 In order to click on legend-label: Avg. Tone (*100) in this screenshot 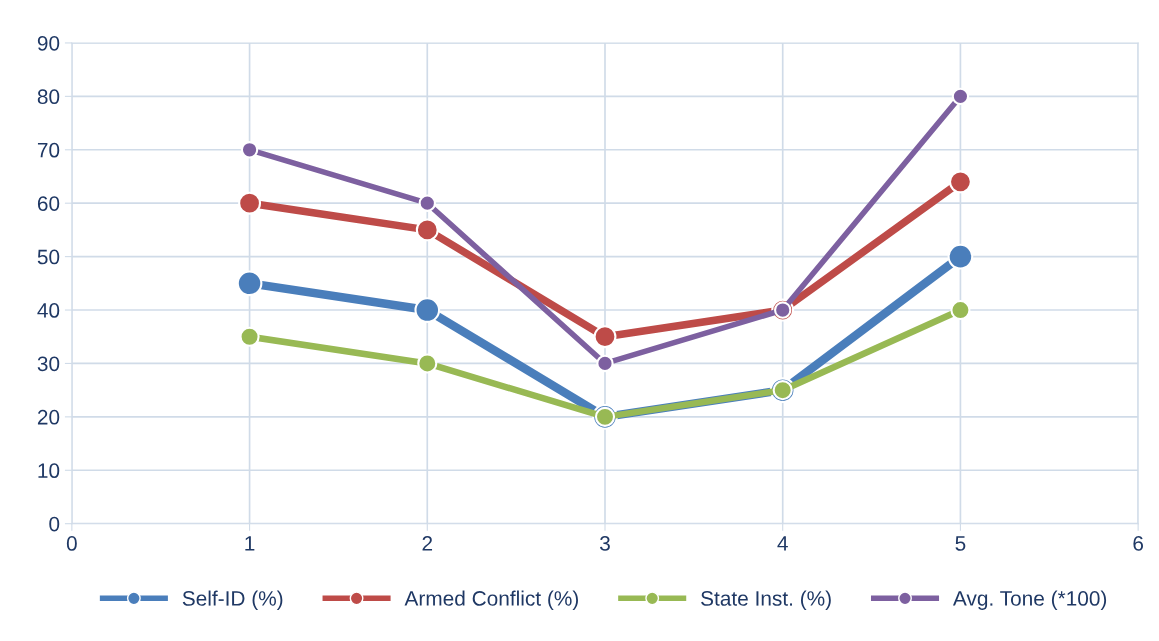, I will do `click(1029, 600)`.